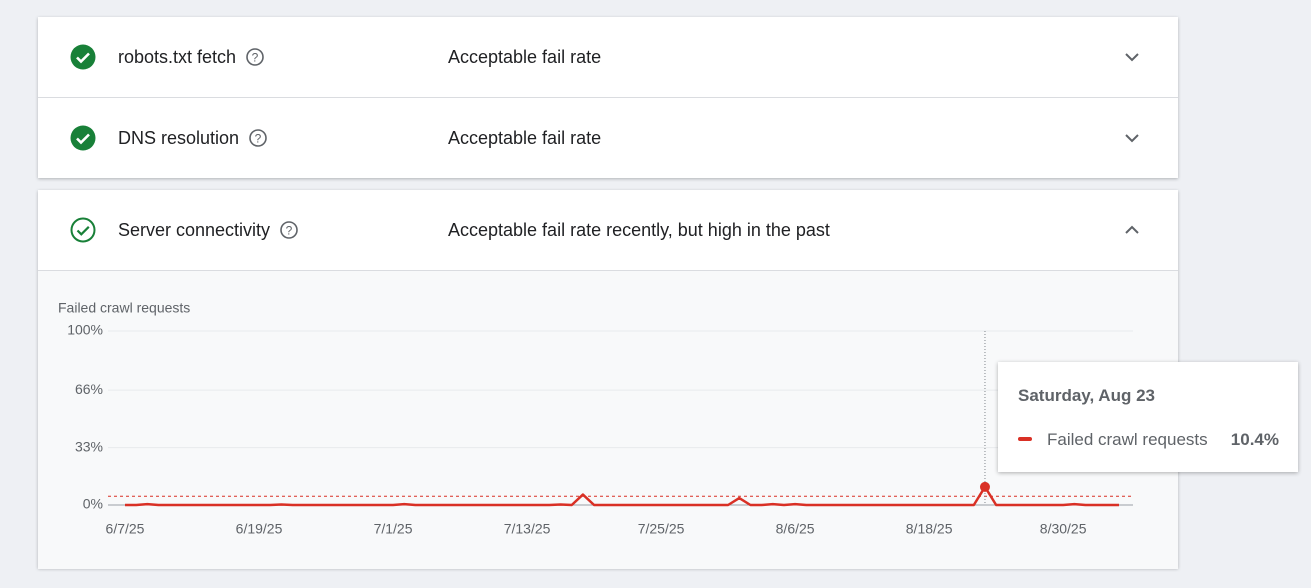  Describe the element at coordinates (124, 308) in the screenshot. I see `y-axis-label: Failed crawl requests` at that location.